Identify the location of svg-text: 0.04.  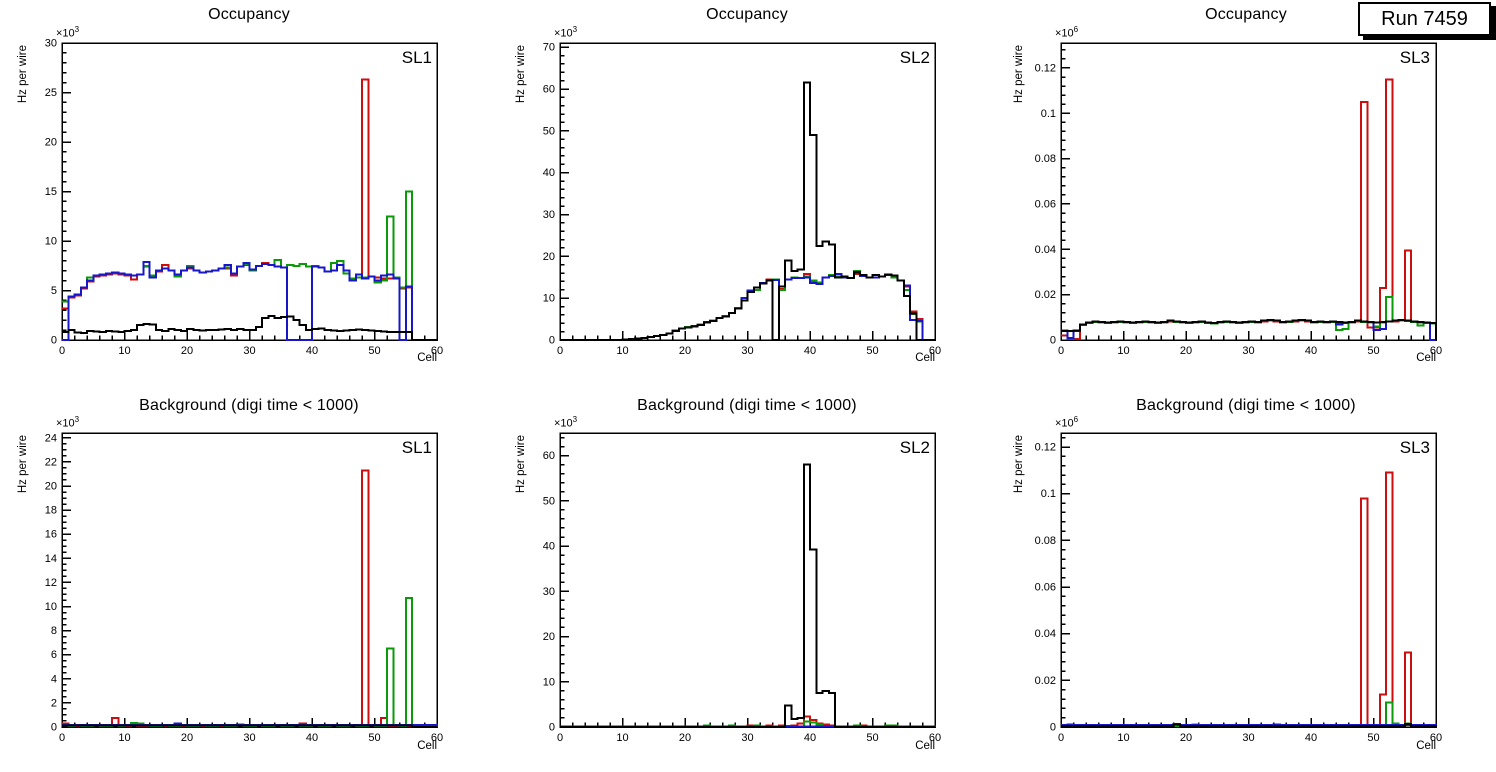
(1045, 634).